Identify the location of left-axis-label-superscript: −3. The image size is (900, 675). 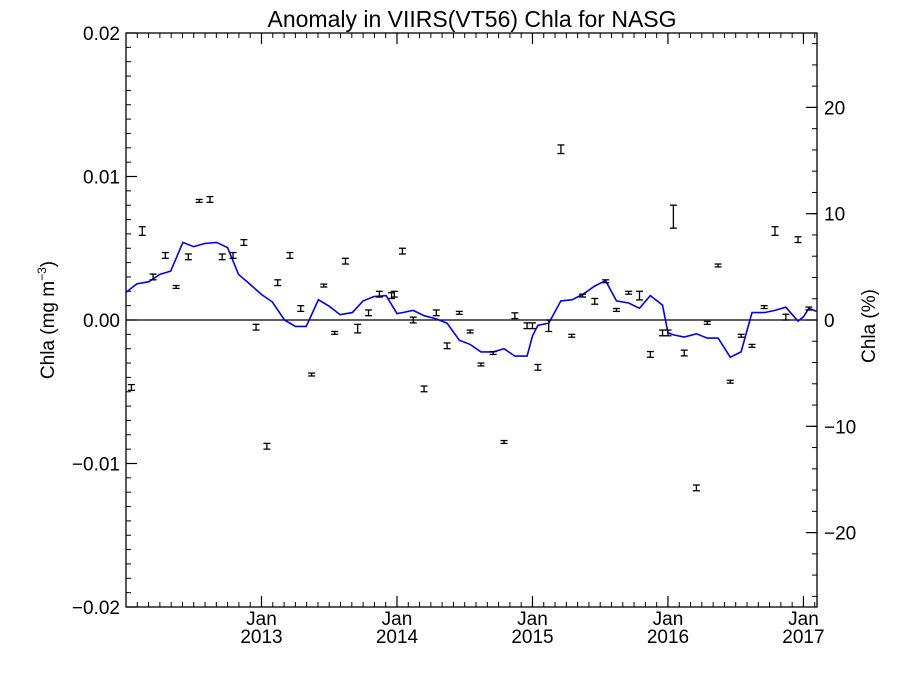
(42, 274).